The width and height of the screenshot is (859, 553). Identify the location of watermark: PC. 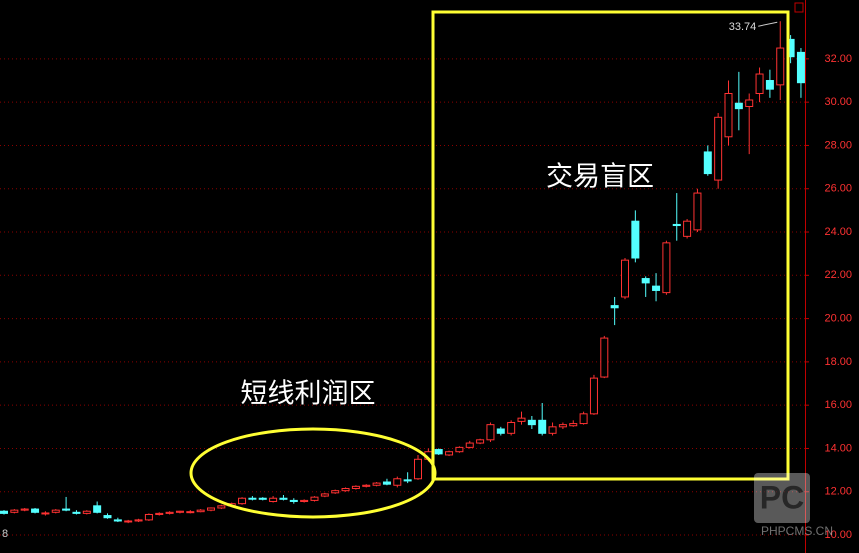
(782, 497).